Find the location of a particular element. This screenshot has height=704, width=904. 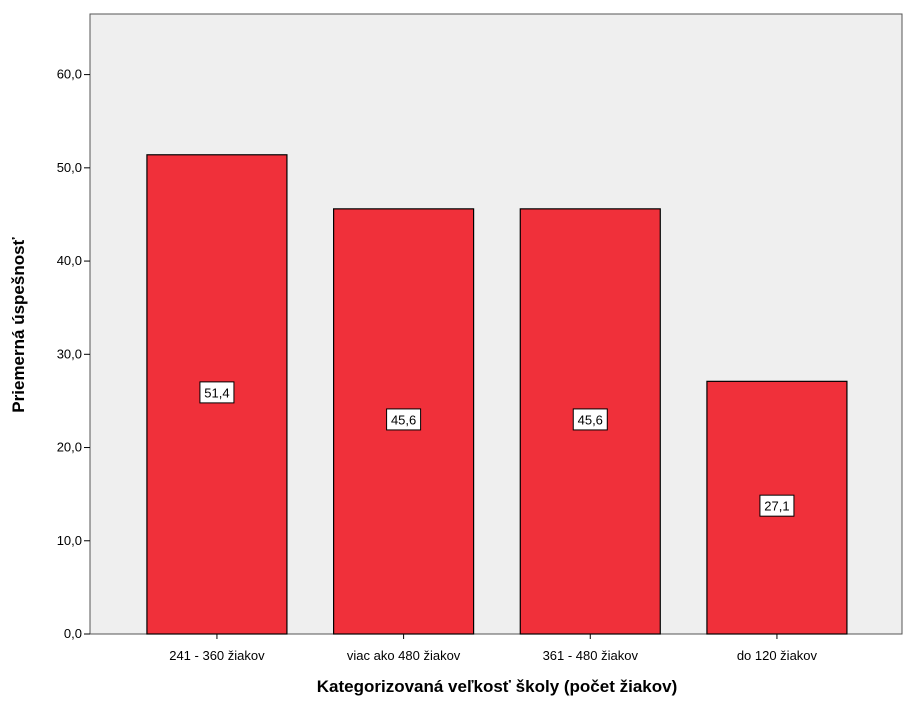

y-tick-label: 0,0 is located at coordinates (73, 633).